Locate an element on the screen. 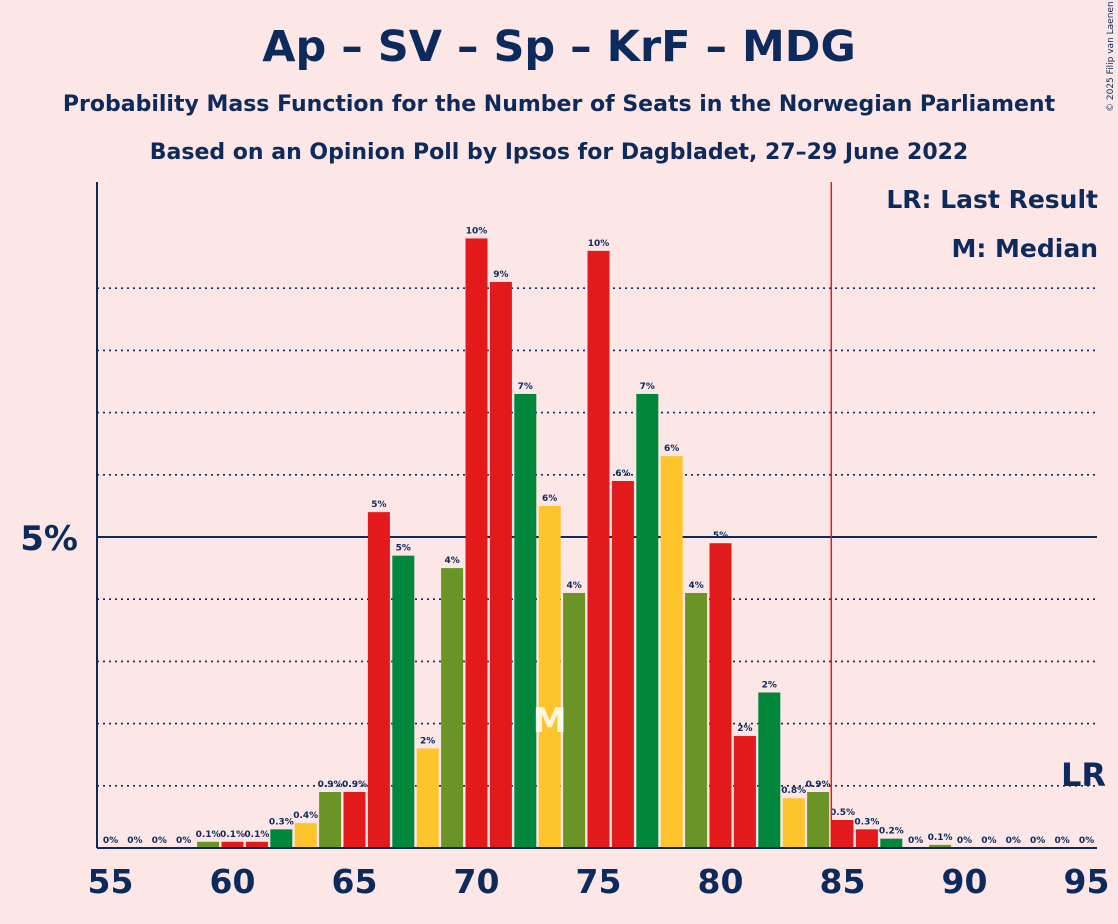  chart-title: Ap – SV – Sp – KrF – MDG is located at coordinates (559, 47).